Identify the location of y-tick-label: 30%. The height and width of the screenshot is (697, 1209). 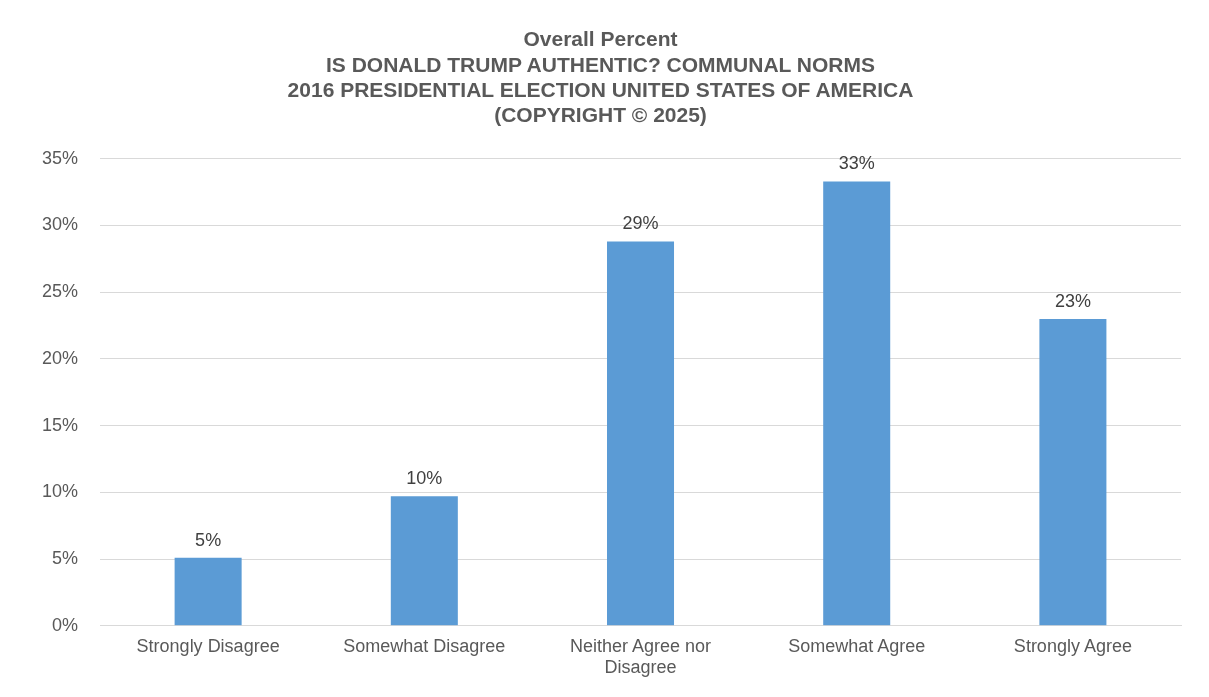
(60, 224).